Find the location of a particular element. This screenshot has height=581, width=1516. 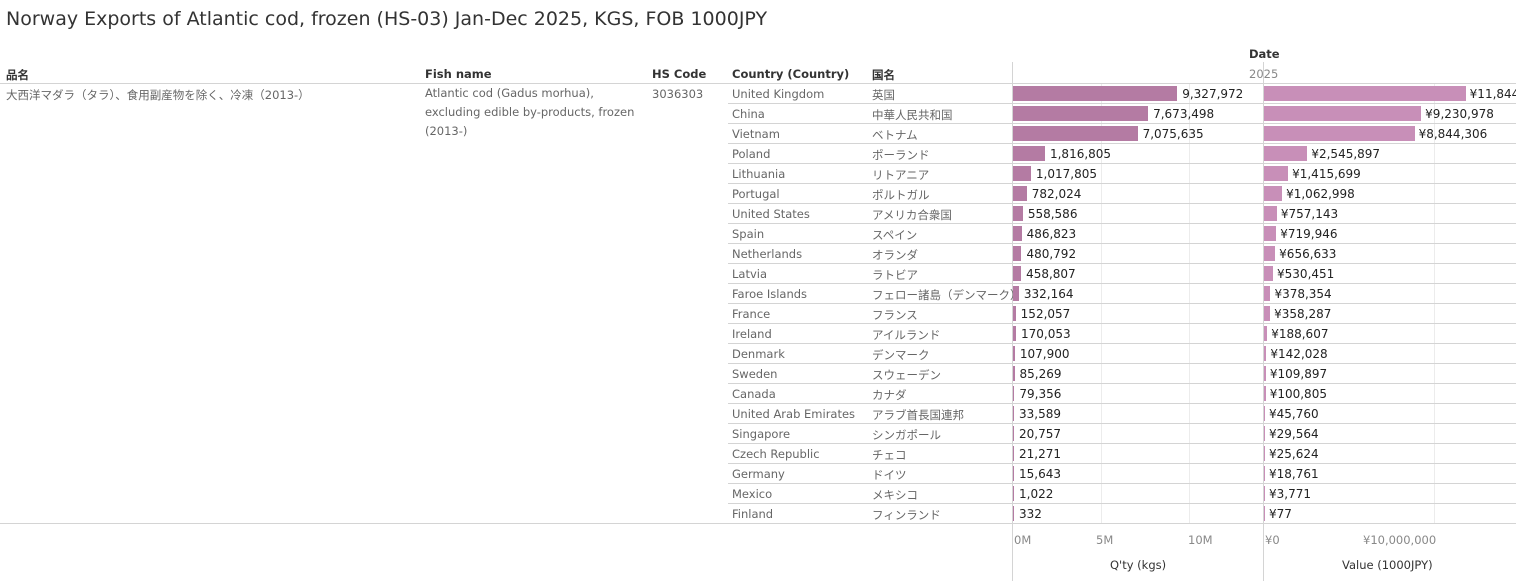

country-name: Poland is located at coordinates (751, 154).